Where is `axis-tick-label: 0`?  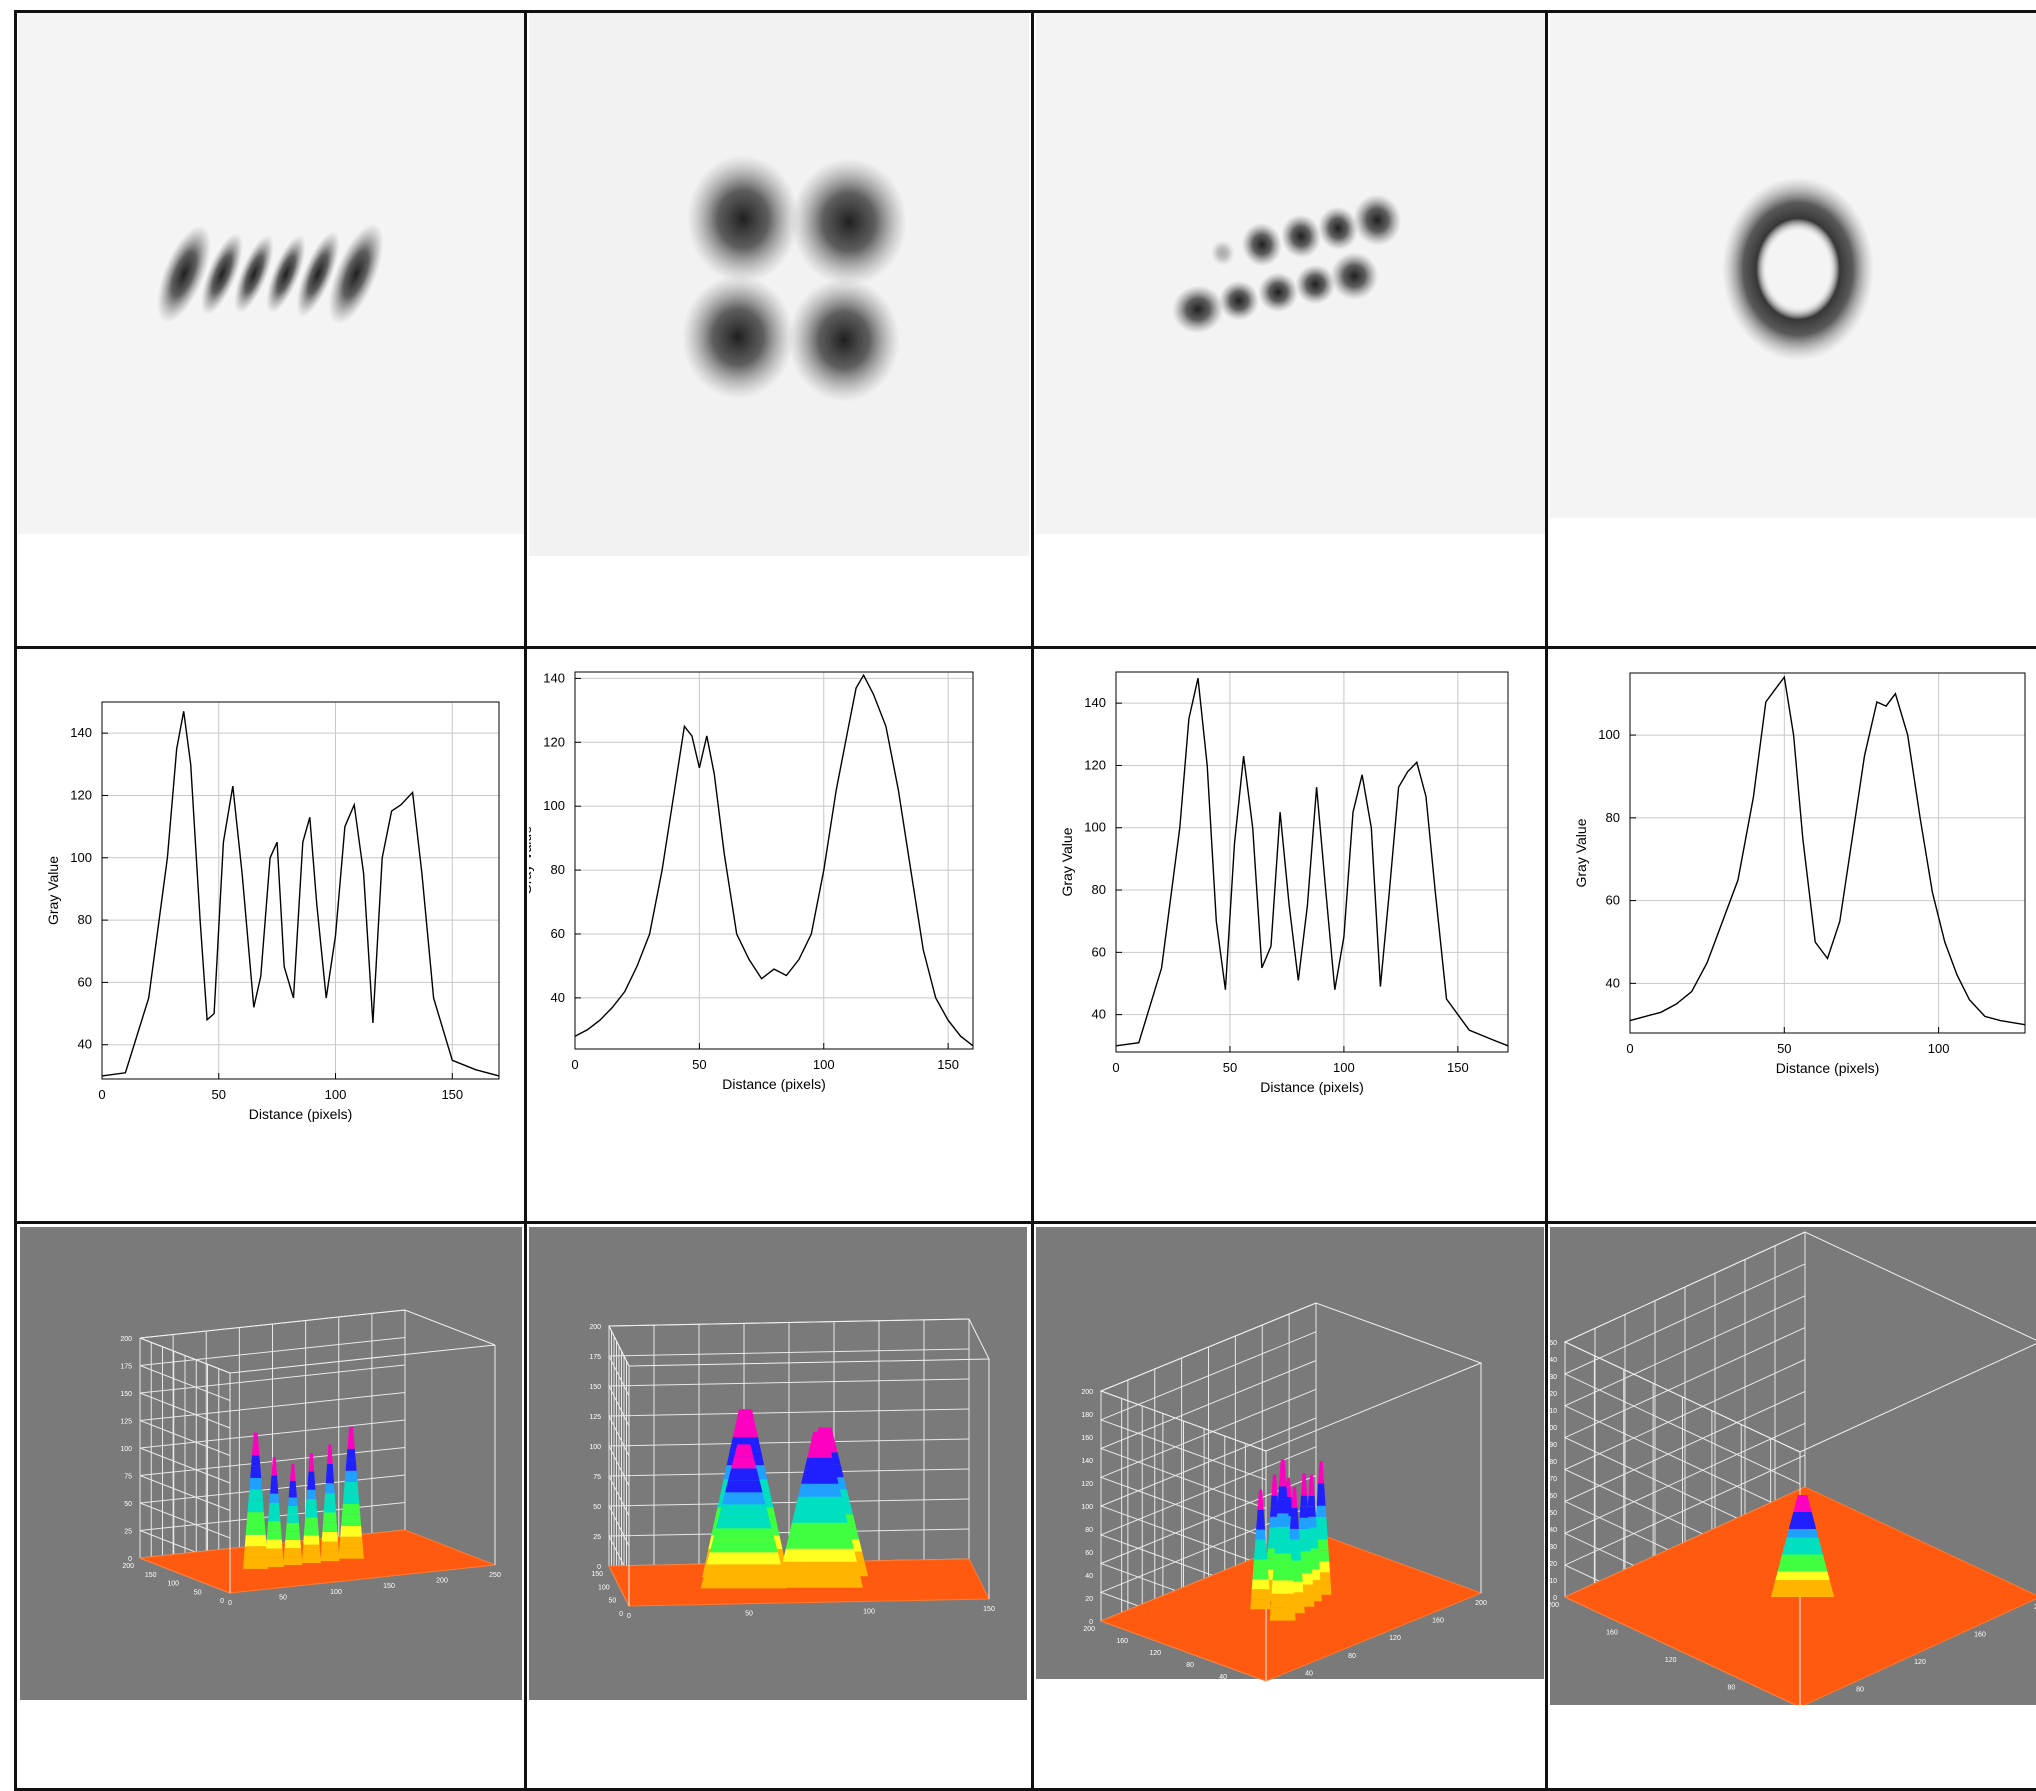
axis-tick-label: 0 is located at coordinates (621, 1614).